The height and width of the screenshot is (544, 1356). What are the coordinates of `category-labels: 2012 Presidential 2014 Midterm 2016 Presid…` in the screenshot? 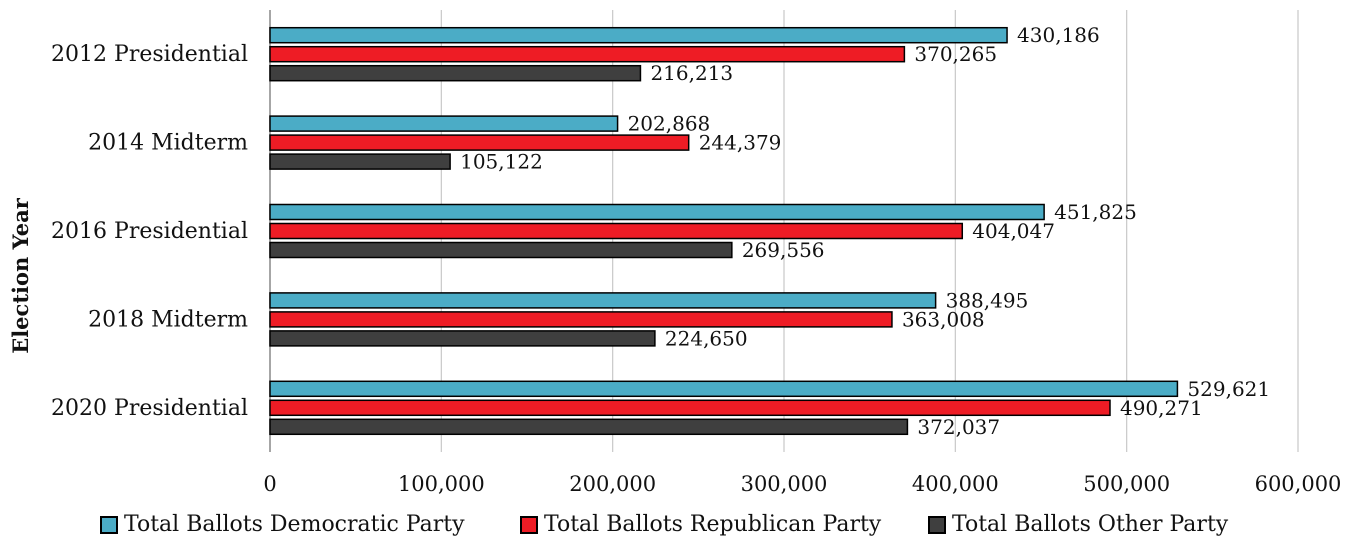 It's located at (149, 231).